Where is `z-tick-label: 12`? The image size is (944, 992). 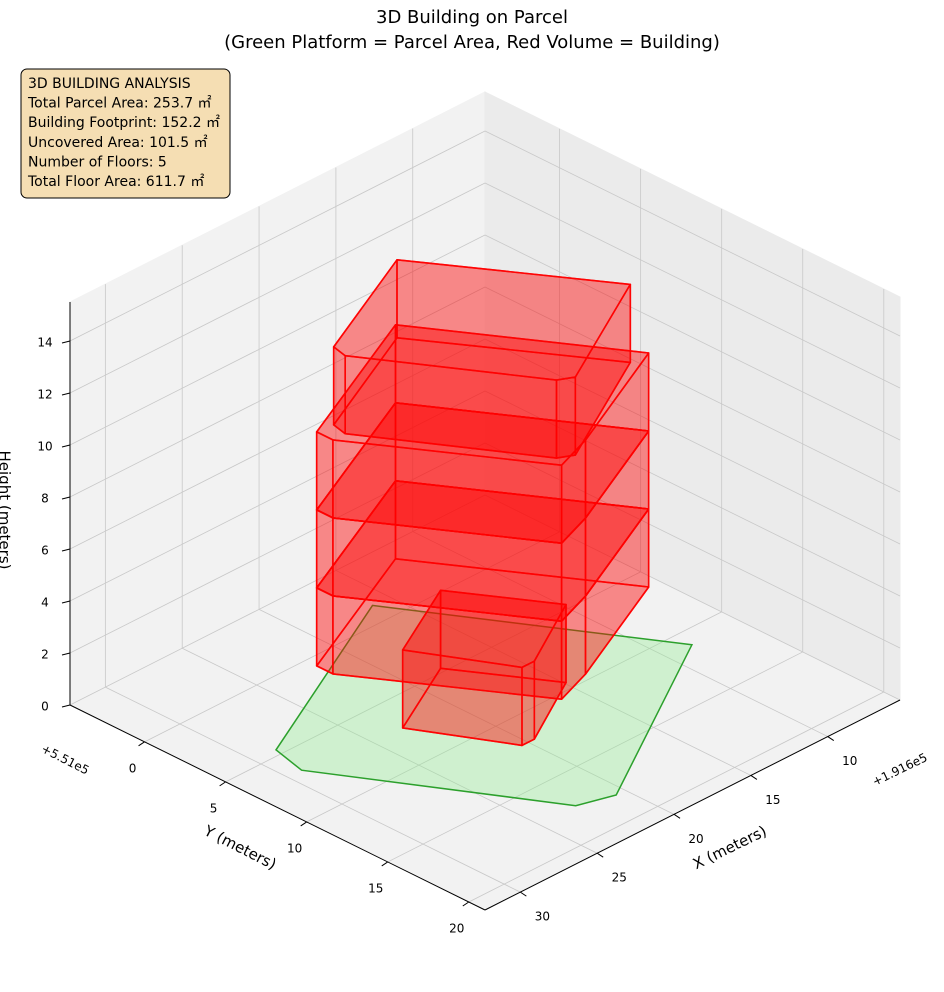 z-tick-label: 12 is located at coordinates (44, 395).